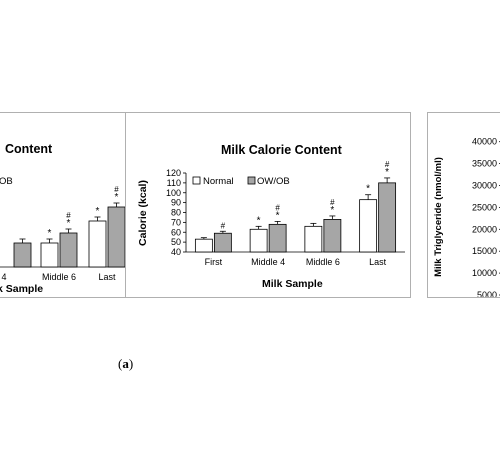 The image size is (500, 475). I want to click on x-tick-label: Middle 4, so click(268, 262).